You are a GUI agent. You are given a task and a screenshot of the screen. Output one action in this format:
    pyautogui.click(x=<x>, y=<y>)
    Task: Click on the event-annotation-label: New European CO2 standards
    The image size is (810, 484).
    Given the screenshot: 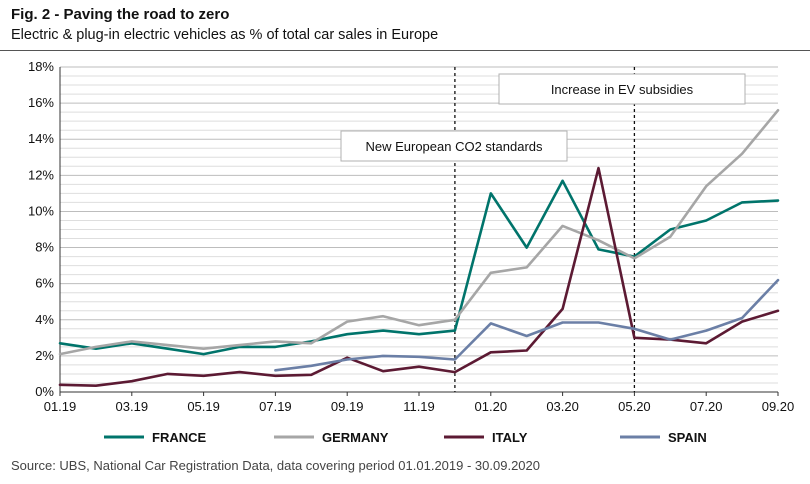 What is the action you would take?
    pyautogui.click(x=454, y=146)
    